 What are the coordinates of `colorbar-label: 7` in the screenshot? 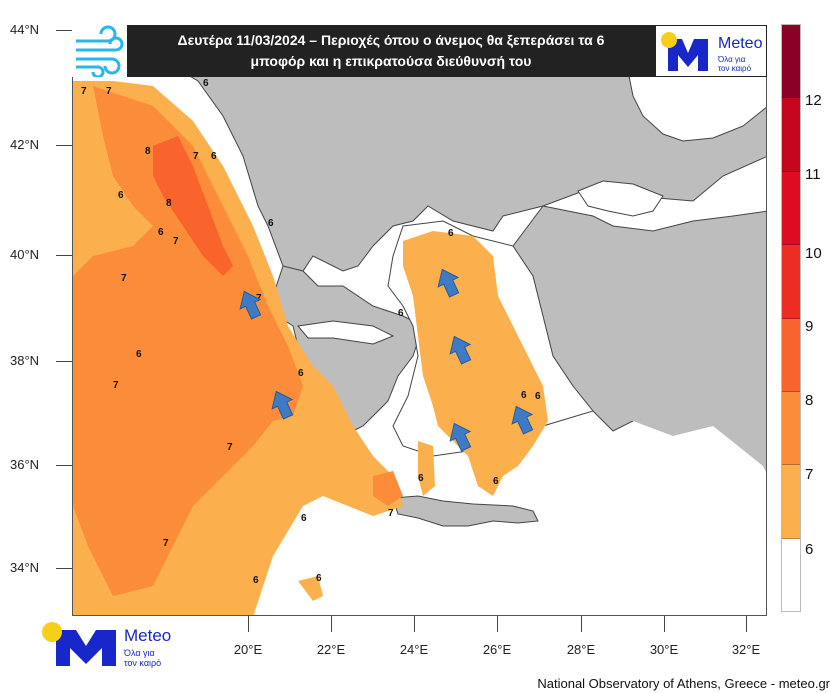 It's located at (809, 474).